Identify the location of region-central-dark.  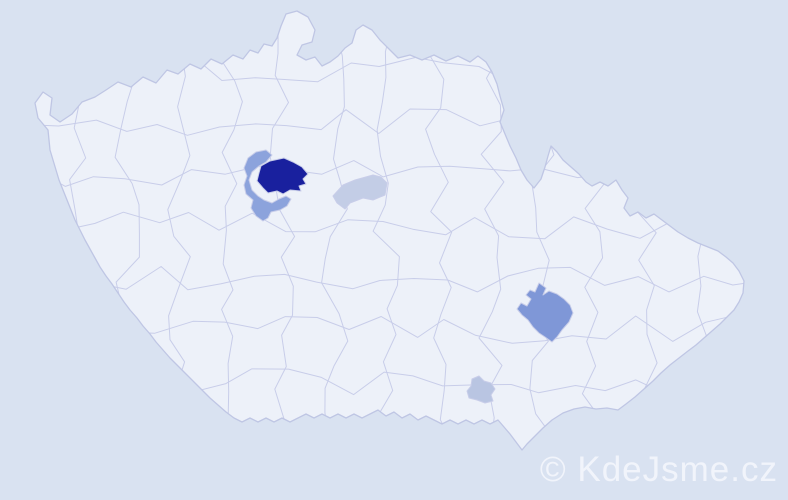
(282, 176).